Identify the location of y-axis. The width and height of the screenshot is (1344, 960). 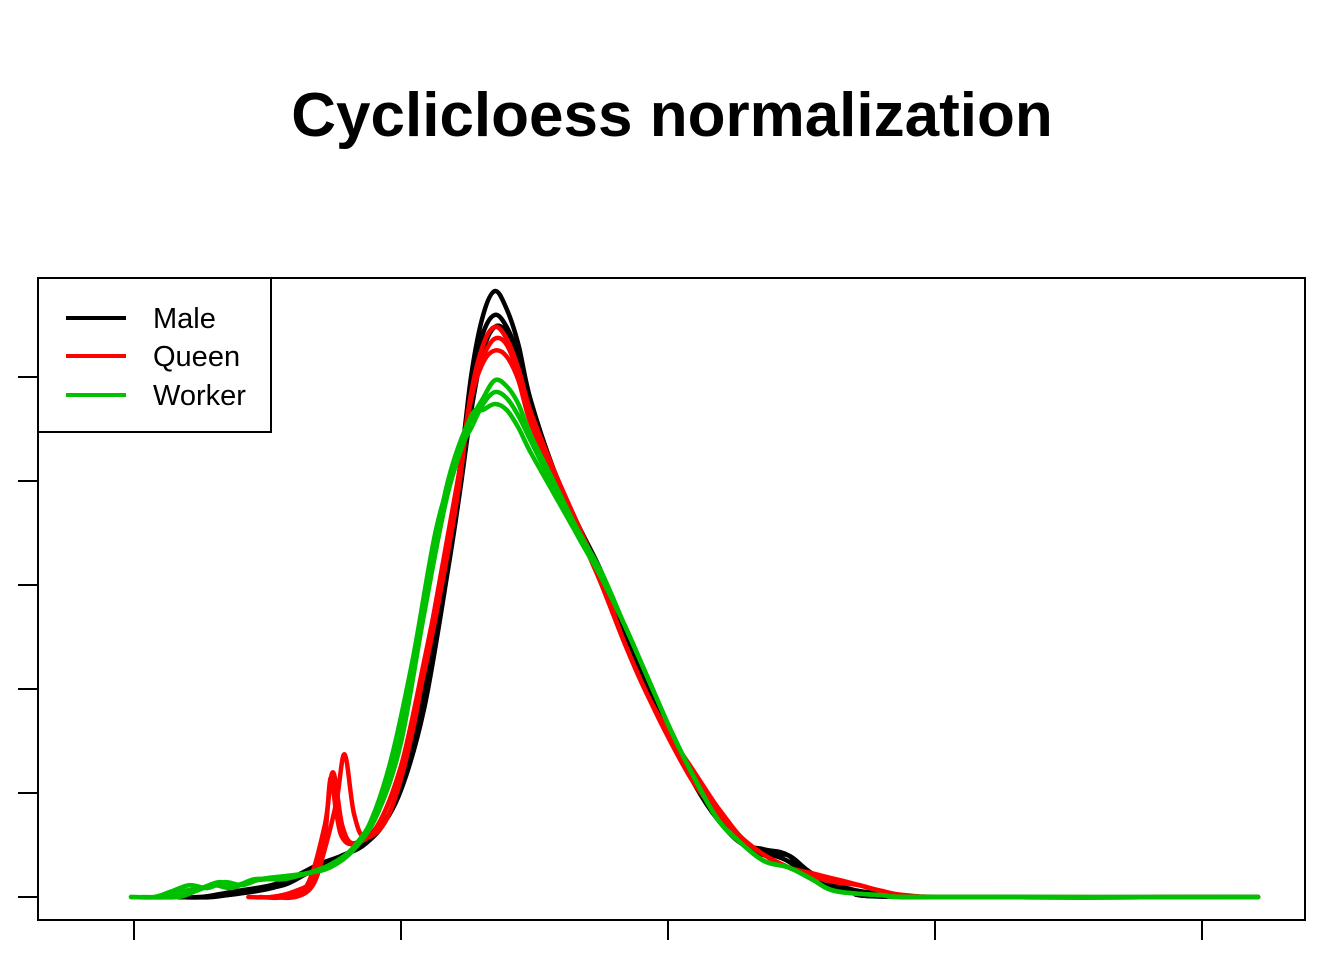
(28, 637).